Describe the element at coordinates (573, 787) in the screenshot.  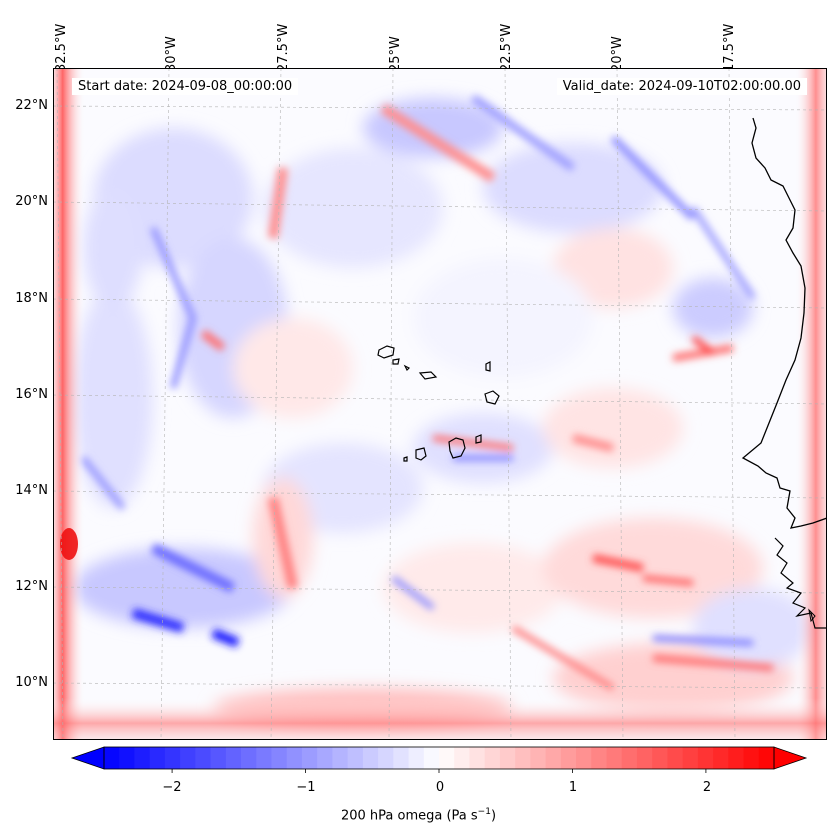
I see `colorbar-tick-label: 1` at that location.